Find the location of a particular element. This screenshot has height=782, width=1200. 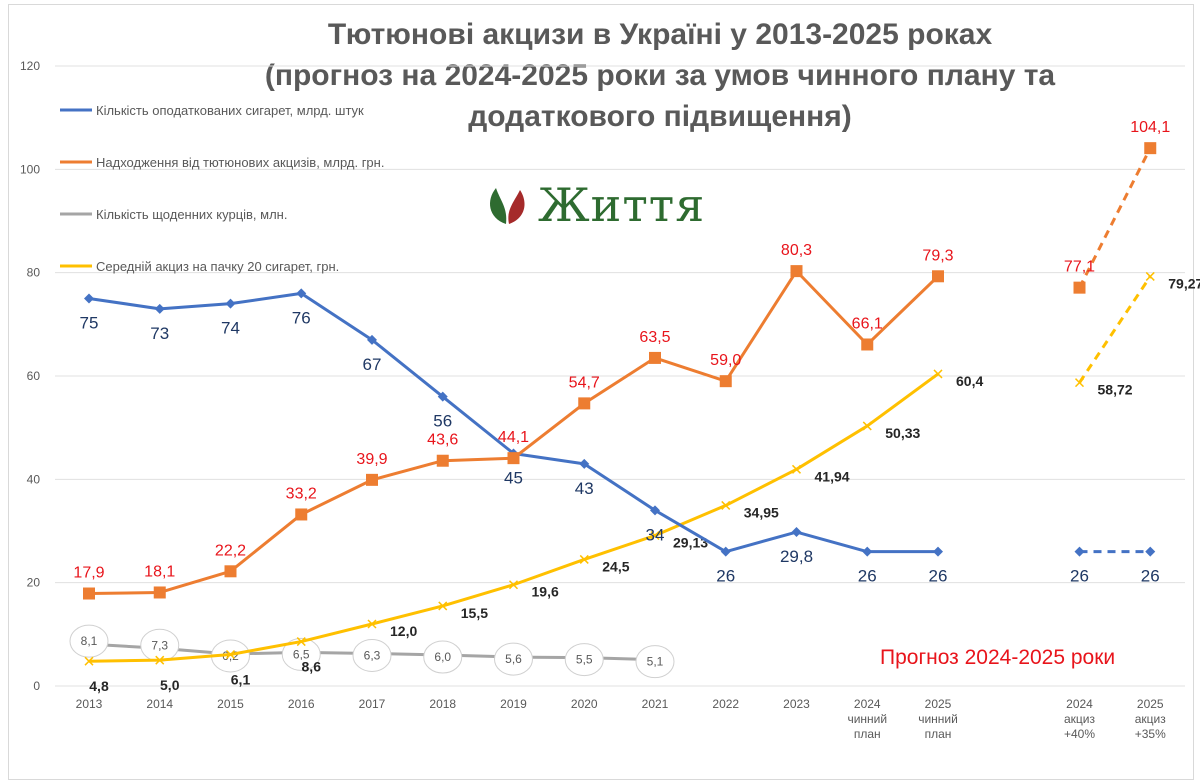

data-label-cigarettes: 43 is located at coordinates (584, 488).